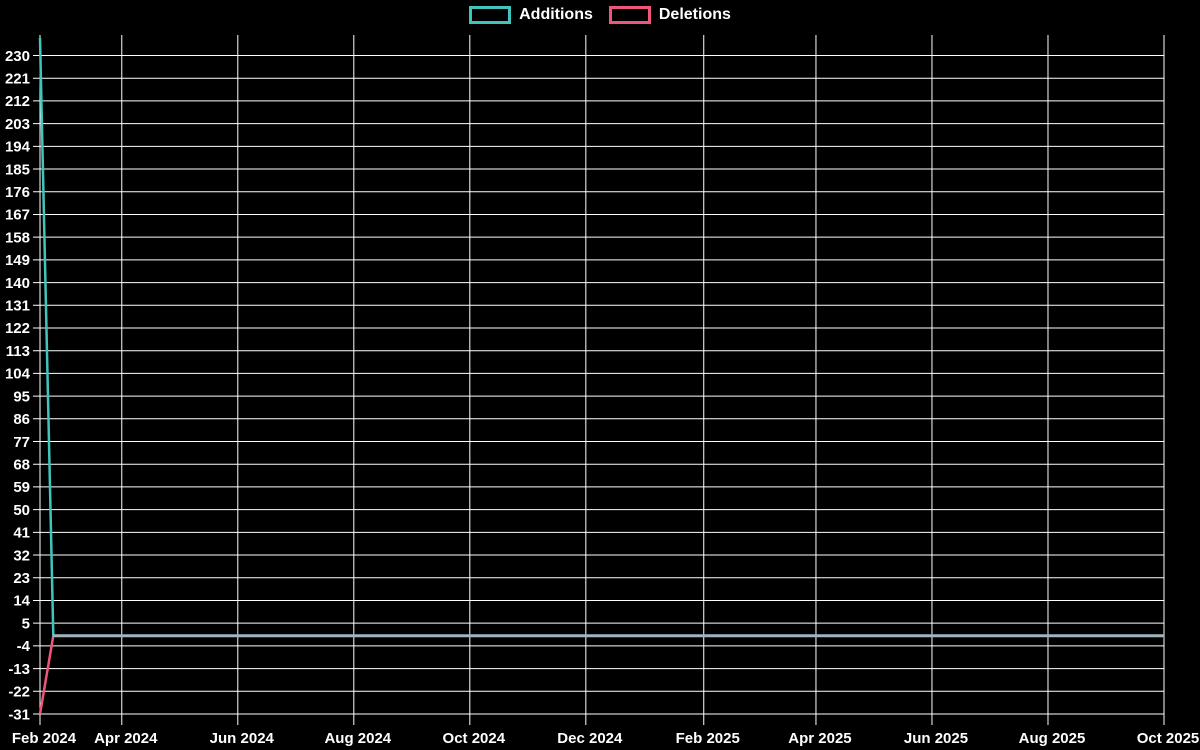  What do you see at coordinates (242, 738) in the screenshot?
I see `x-tick-label: Jun 2024` at bounding box center [242, 738].